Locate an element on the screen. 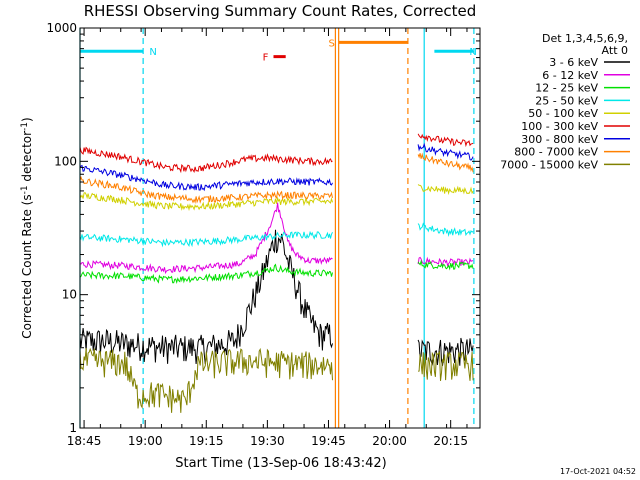  y-tick-label: 10 is located at coordinates (69, 295).